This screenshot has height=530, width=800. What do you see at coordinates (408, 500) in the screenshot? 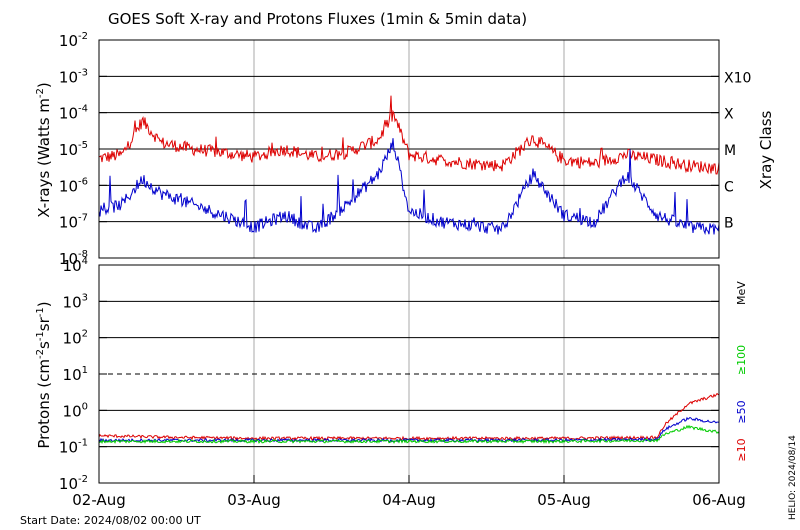
I see `x-tick-label: 04-Aug` at bounding box center [408, 500].